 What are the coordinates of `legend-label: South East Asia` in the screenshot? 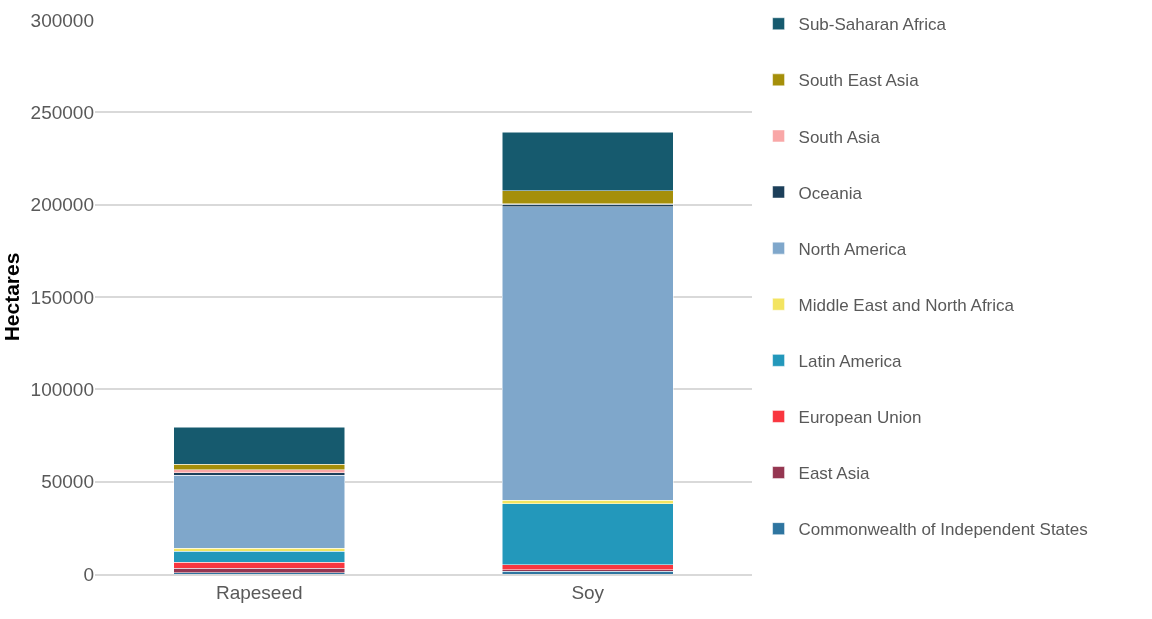 It's located at (859, 81).